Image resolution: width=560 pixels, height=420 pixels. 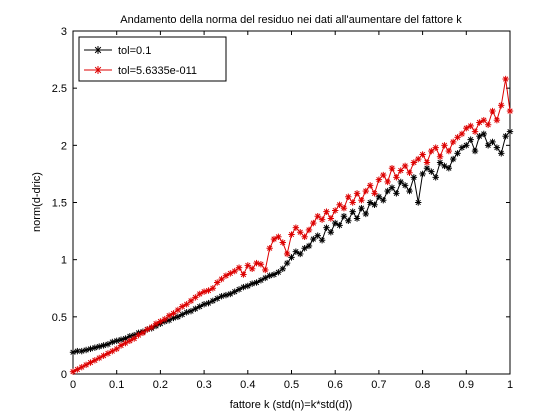 What do you see at coordinates (98, 50) in the screenshot?
I see `legend-marker` at bounding box center [98, 50].